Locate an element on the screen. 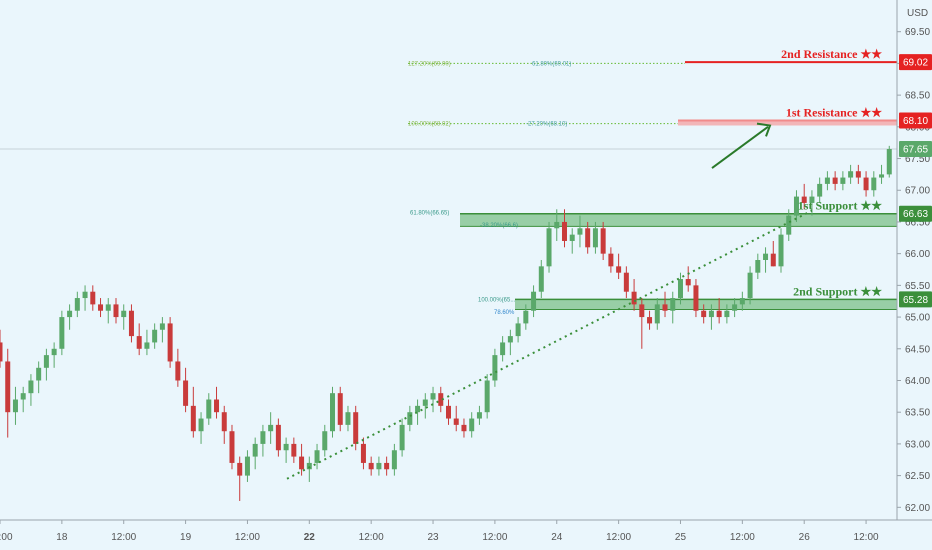 Image resolution: width=932 pixels, height=550 pixels. projection-arrow is located at coordinates (740, 147).